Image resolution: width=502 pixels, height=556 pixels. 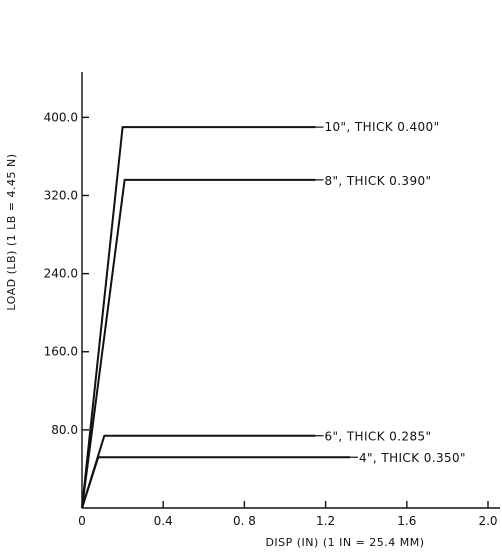 What do you see at coordinates (406, 521) in the screenshot?
I see `x-tick-label: 1.6` at bounding box center [406, 521].